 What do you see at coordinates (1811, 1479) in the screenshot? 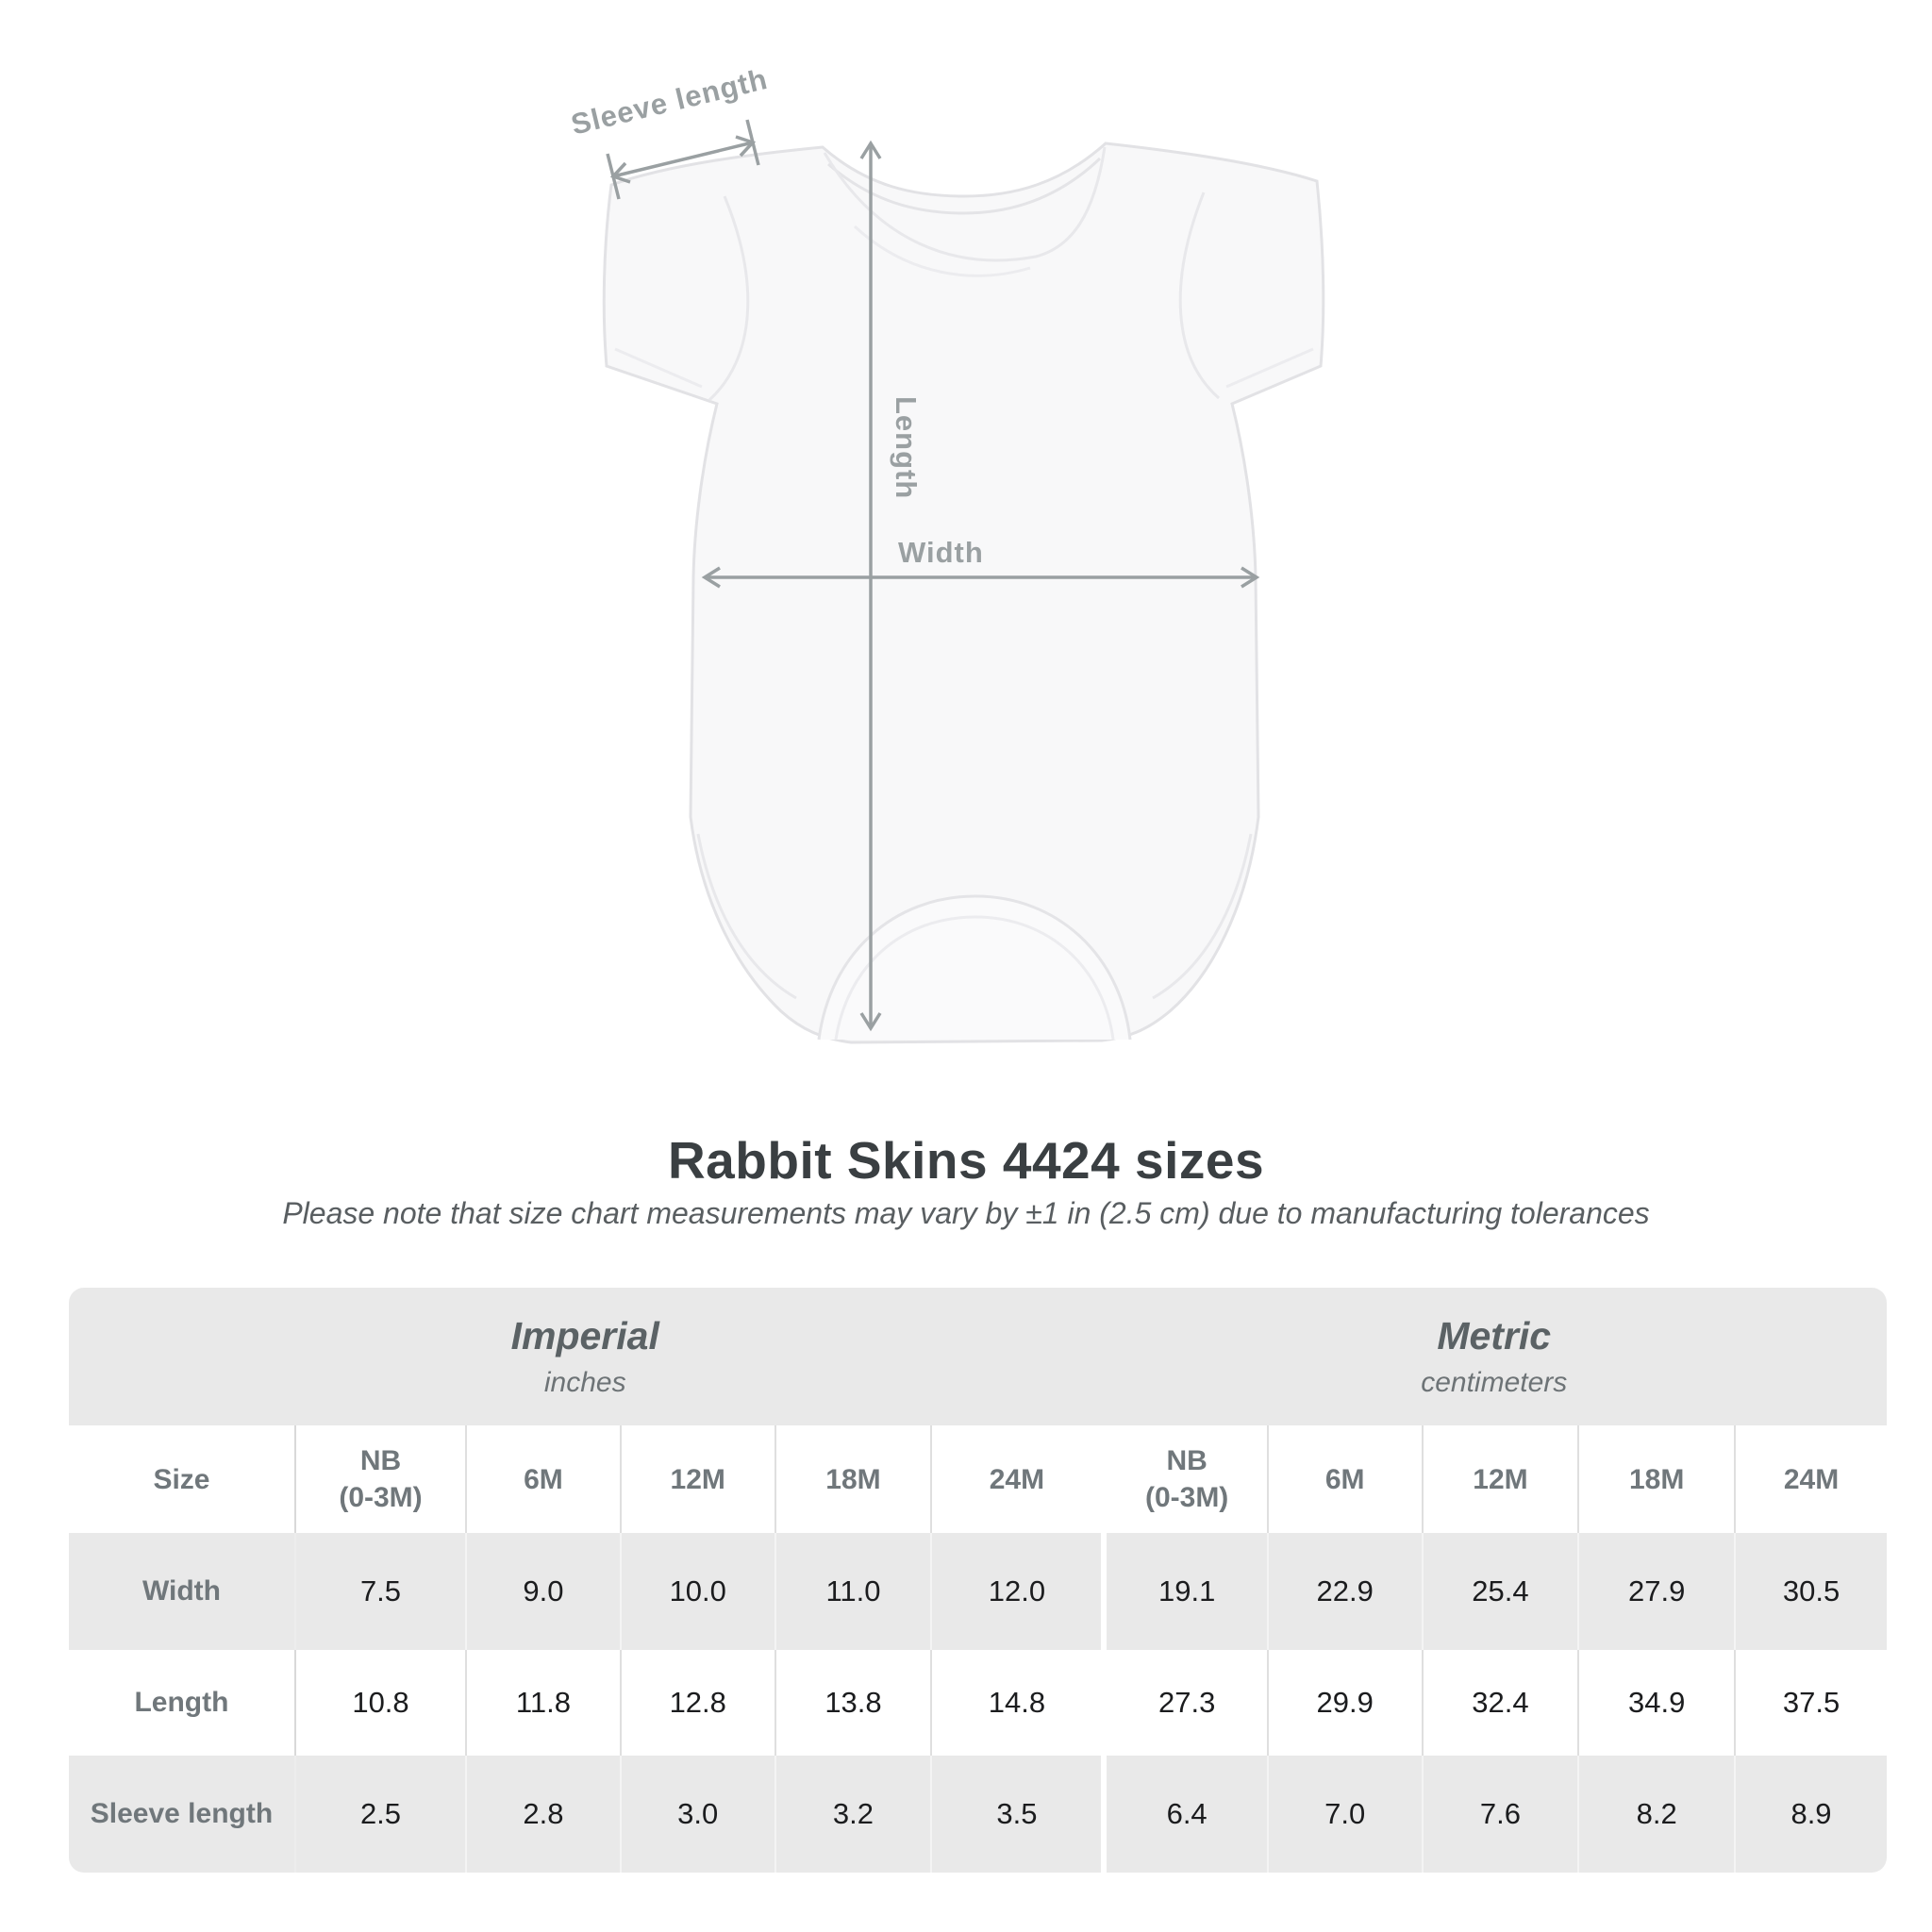
I see `col-metric-24m: 24M` at bounding box center [1811, 1479].